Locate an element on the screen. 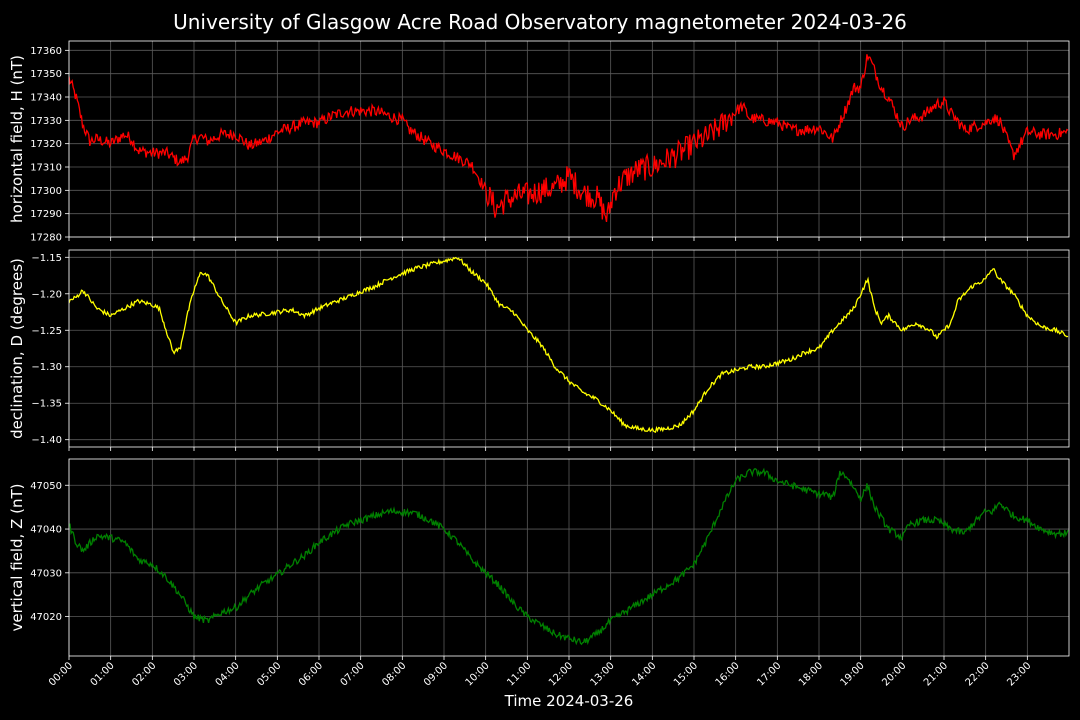 The width and height of the screenshot is (1080, 720). y-tick-label: 17360 is located at coordinates (46, 51).